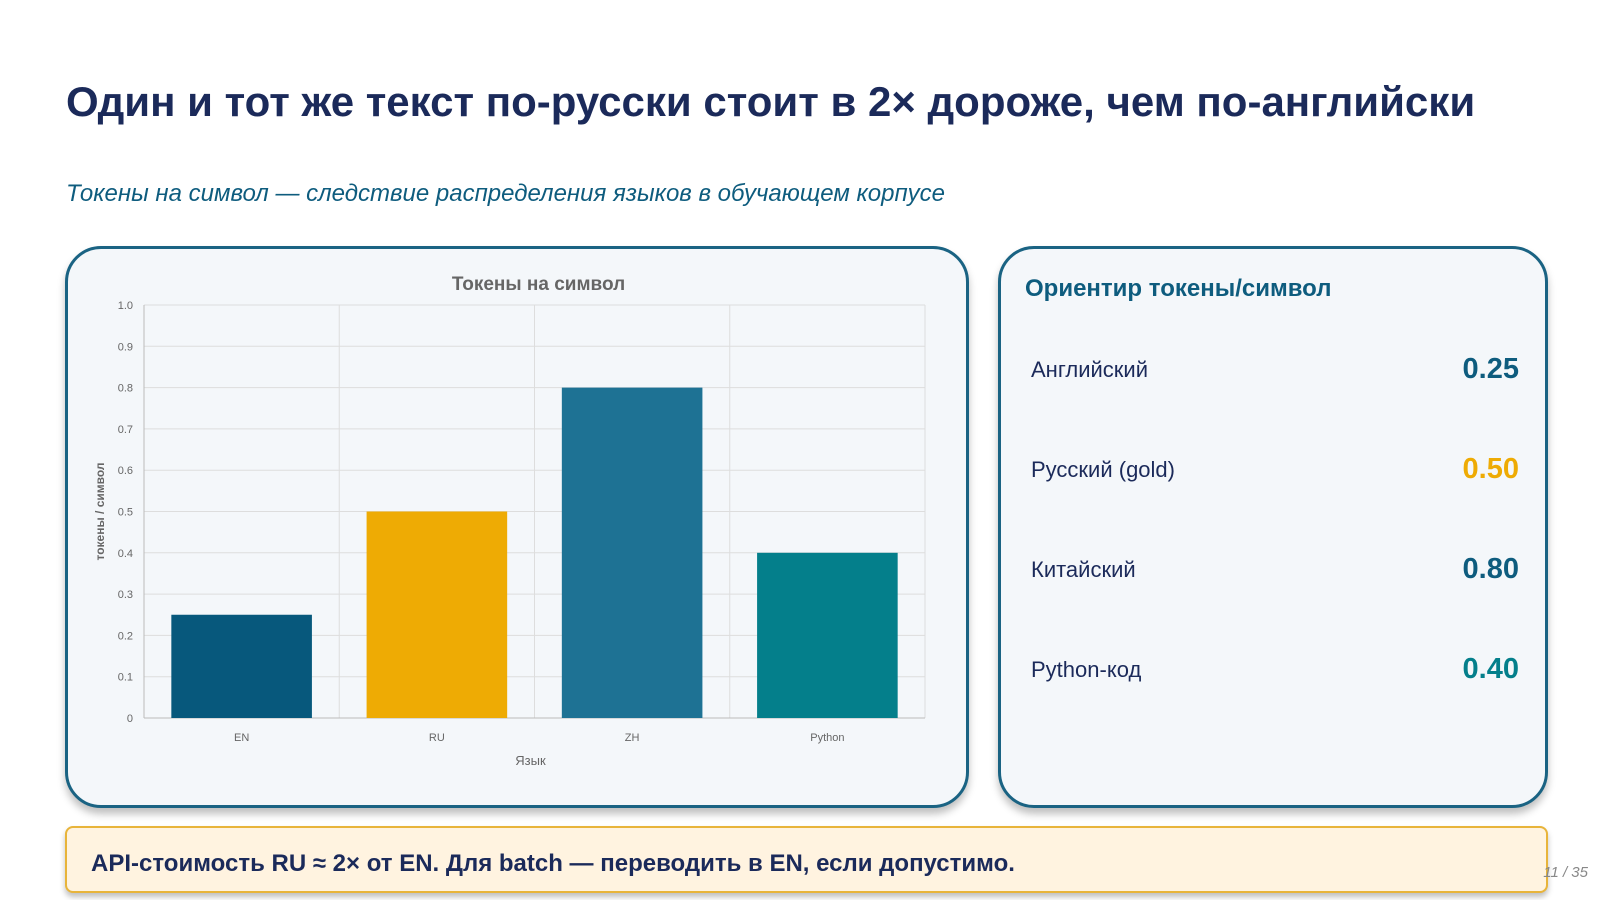  Describe the element at coordinates (1275, 371) in the screenshot. I see `reference-row-english: Английский 0.25` at that location.